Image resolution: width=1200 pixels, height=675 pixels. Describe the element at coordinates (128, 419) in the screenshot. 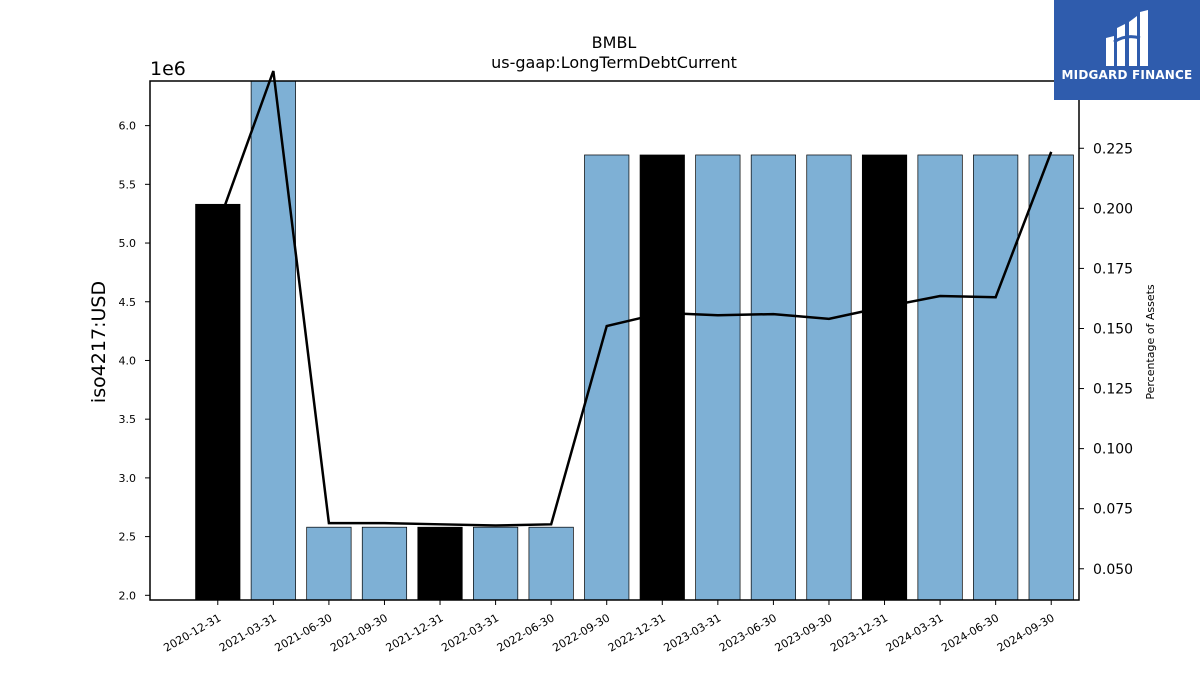

I see `y-tick-label: 3.5` at that location.